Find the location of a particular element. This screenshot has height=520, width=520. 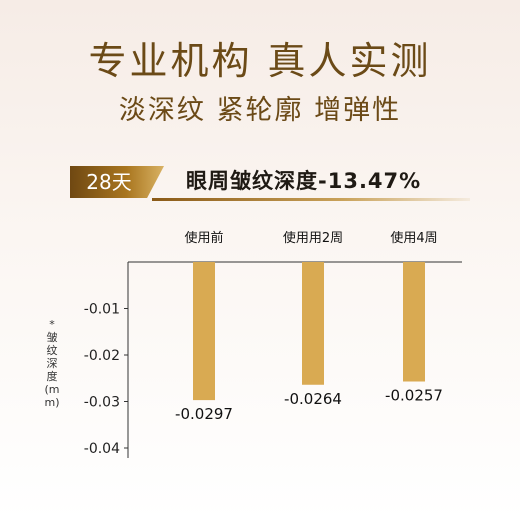

y-tick-label: -0.01 is located at coordinates (102, 310).